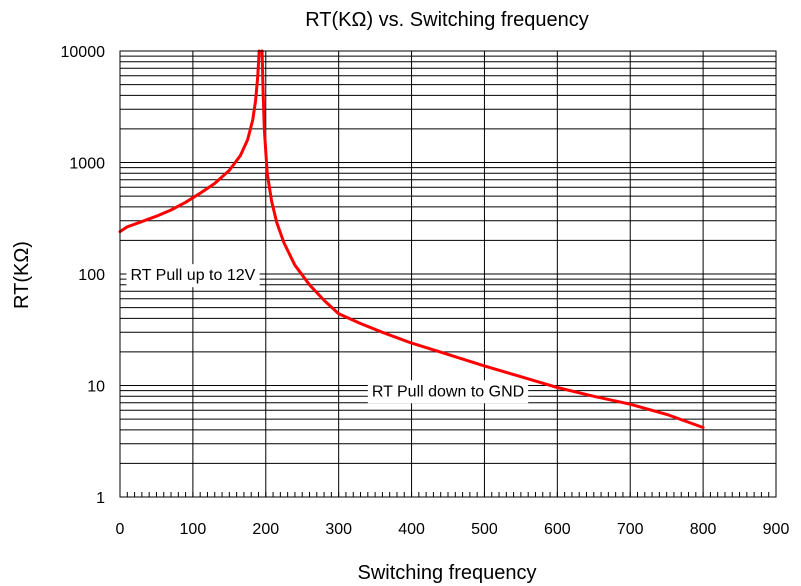  Describe the element at coordinates (265, 529) in the screenshot. I see `x-tick-label: 200` at that location.